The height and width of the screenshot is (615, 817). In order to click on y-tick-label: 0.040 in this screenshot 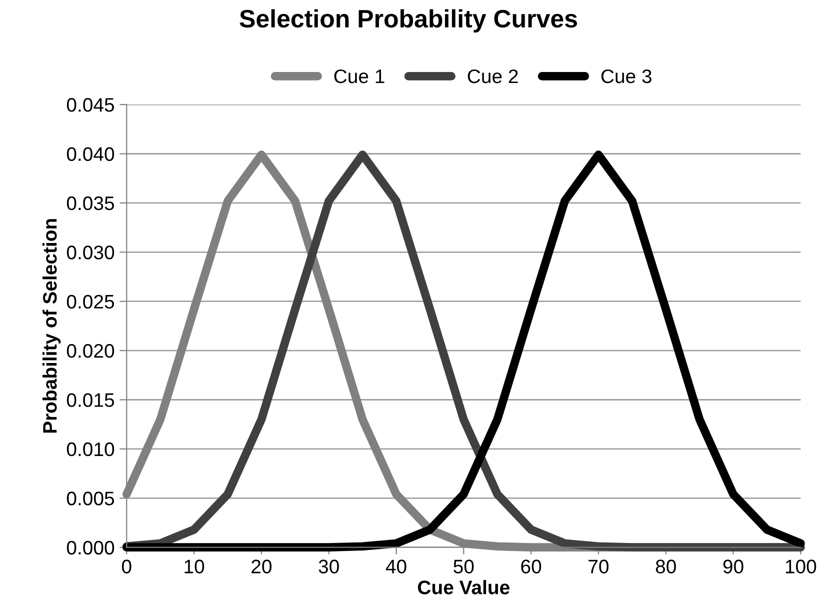, I will do `click(90, 154)`.